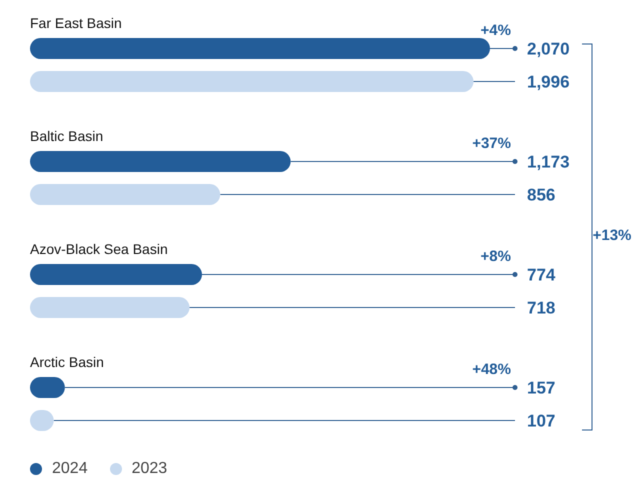  I want to click on y-tick-label: Baltic Basin, so click(67, 136).